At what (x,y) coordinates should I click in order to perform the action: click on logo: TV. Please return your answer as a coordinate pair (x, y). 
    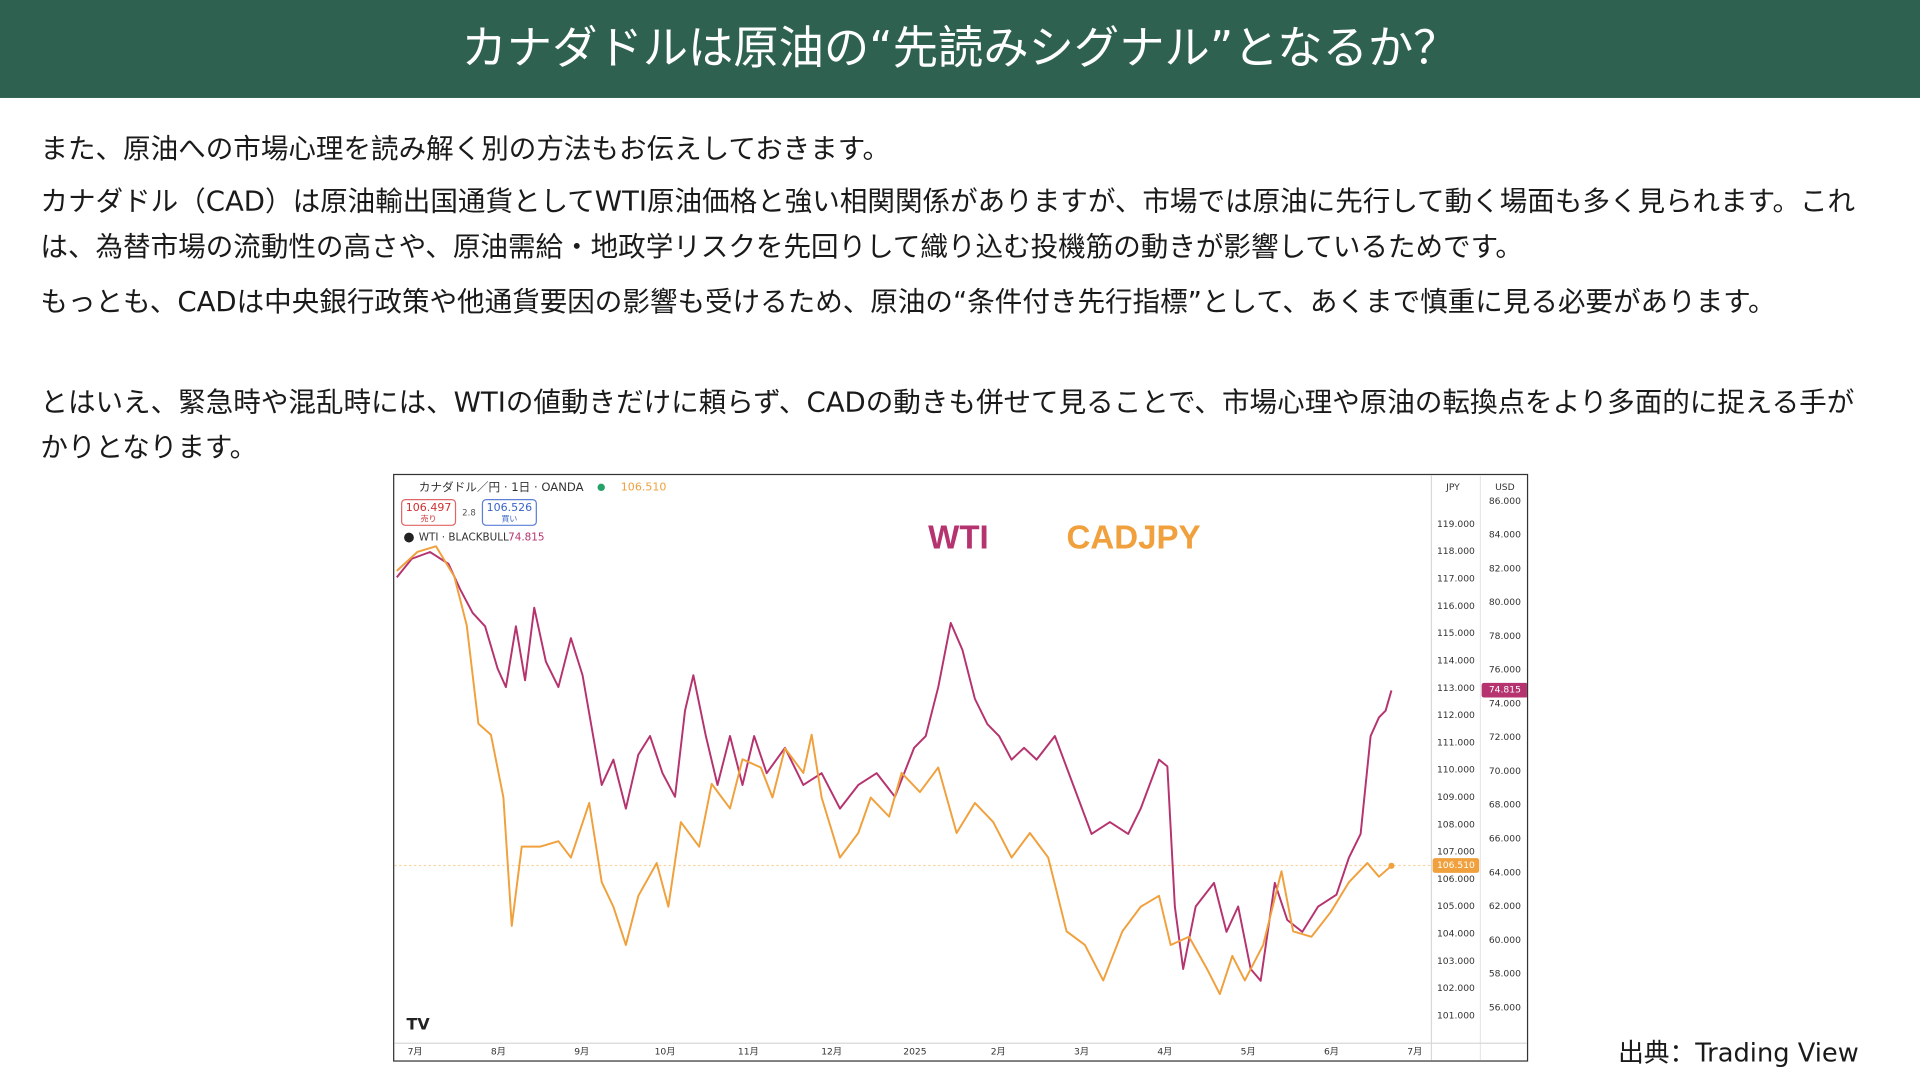
    Looking at the image, I should click on (419, 1023).